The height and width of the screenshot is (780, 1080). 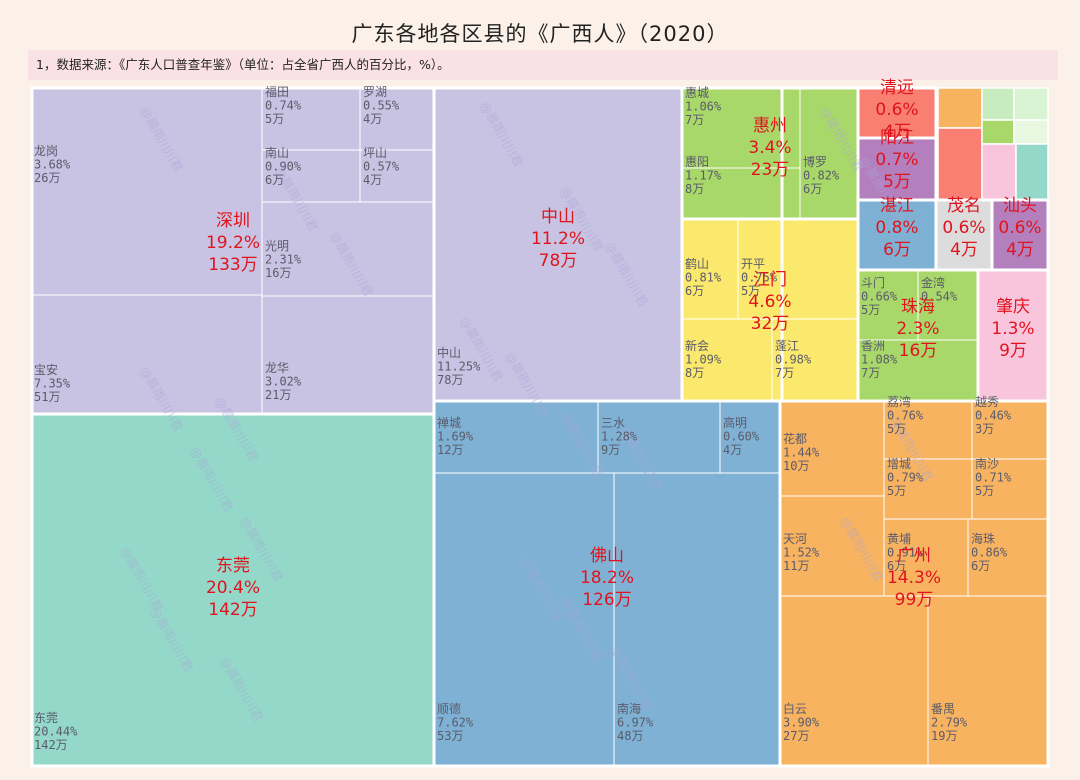 I want to click on district-sanshui-label: 三水 1.28% 9万, so click(x=619, y=436).